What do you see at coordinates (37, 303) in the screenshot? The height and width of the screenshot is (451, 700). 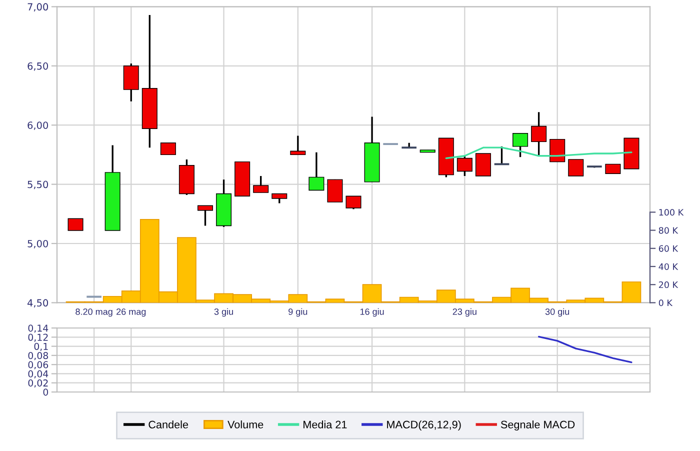 I see `y-tick-label: 4,50` at bounding box center [37, 303].